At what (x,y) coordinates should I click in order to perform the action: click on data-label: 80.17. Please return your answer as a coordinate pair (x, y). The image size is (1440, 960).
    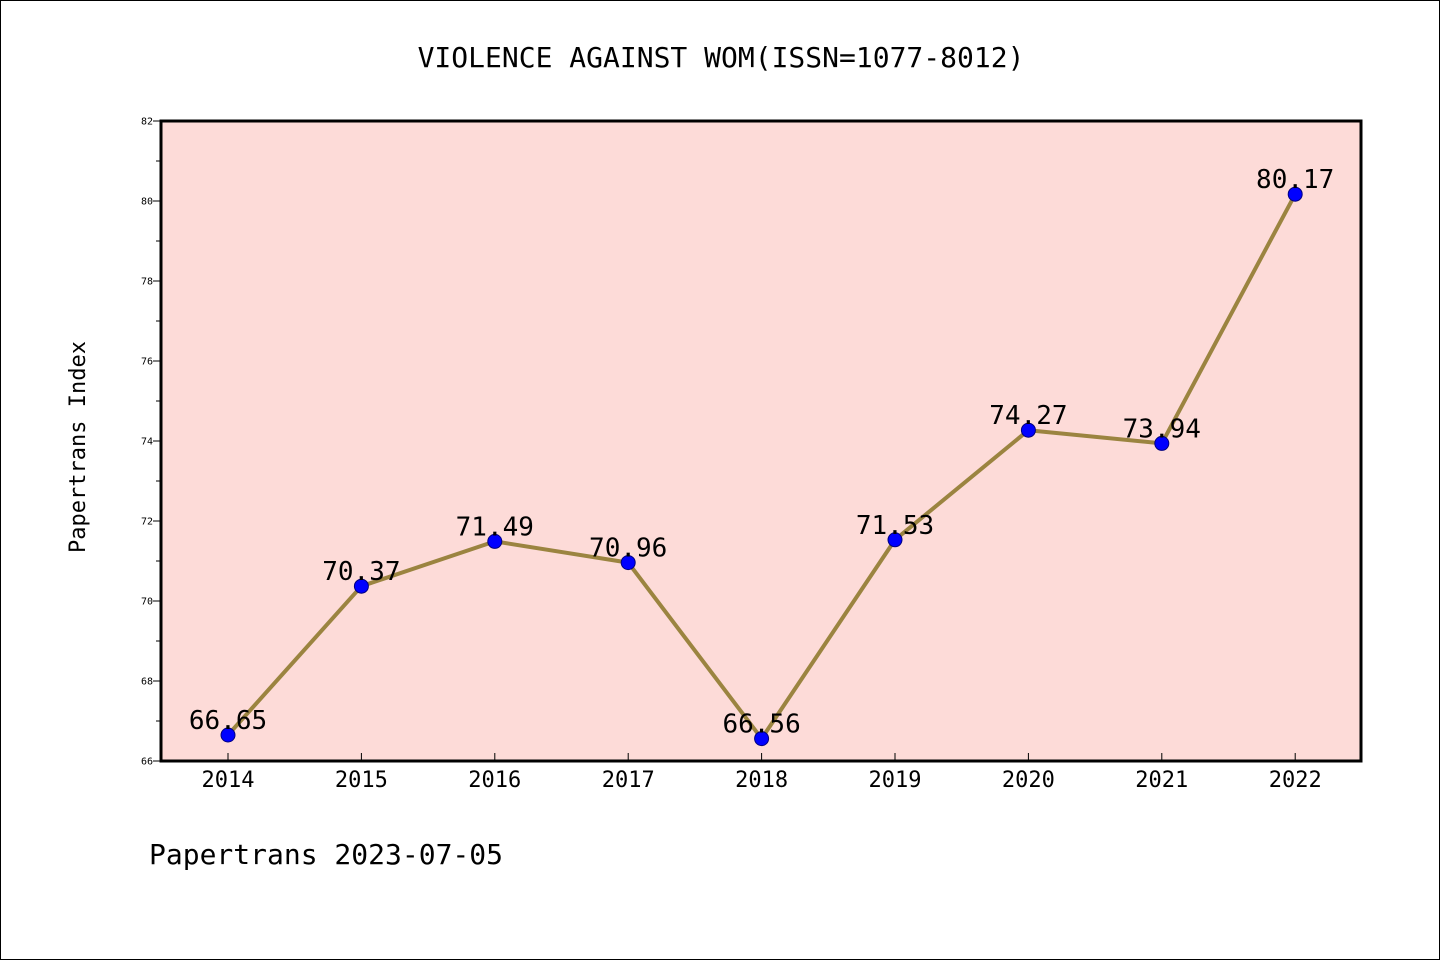
    Looking at the image, I should click on (1295, 180).